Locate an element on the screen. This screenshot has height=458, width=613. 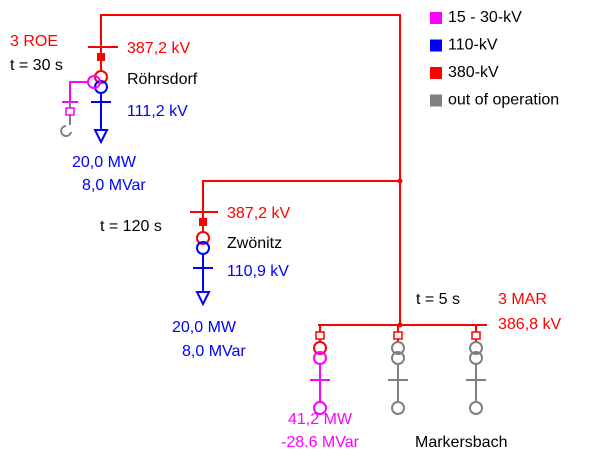
legend-label: out of operation is located at coordinates (503, 100).